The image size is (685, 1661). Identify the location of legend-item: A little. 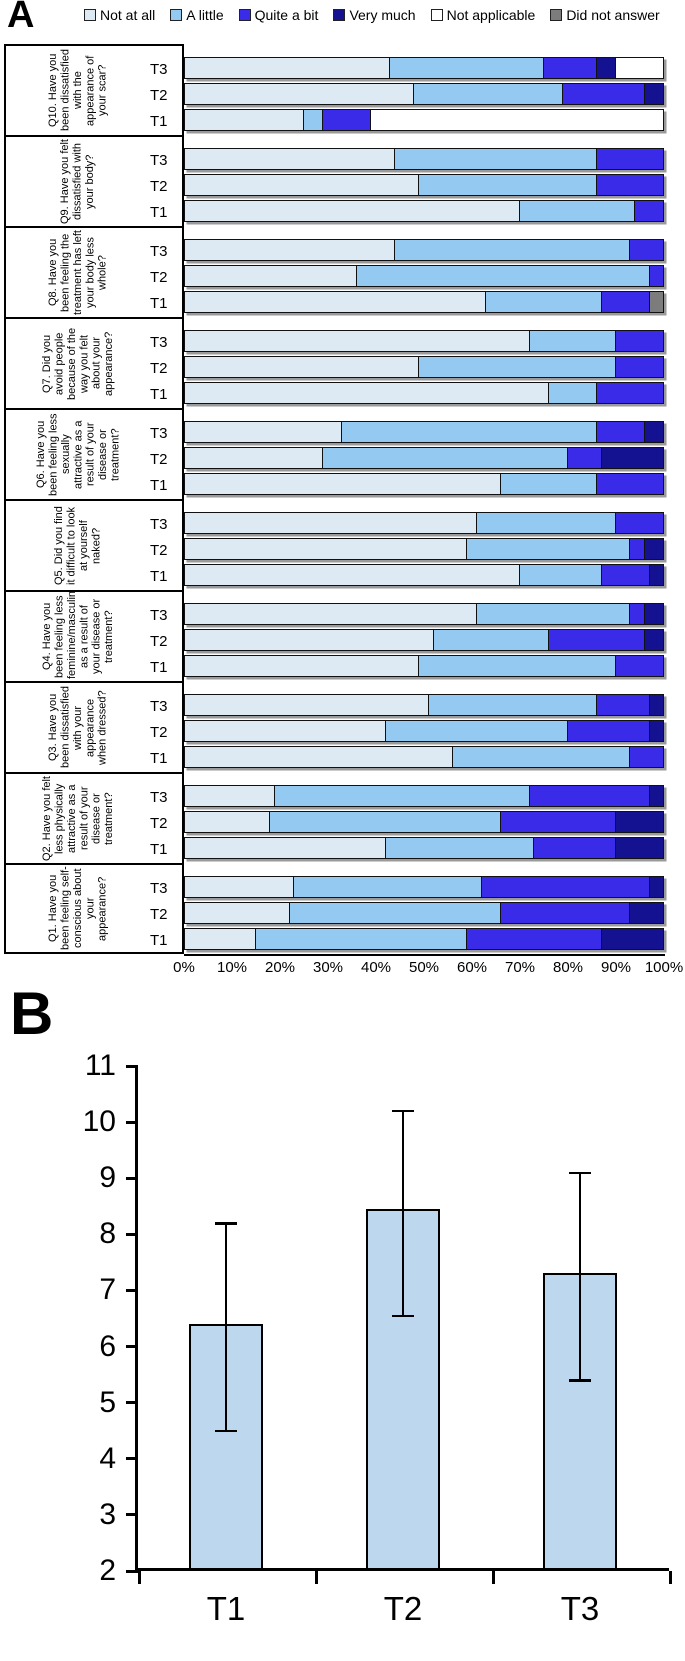
(197, 15).